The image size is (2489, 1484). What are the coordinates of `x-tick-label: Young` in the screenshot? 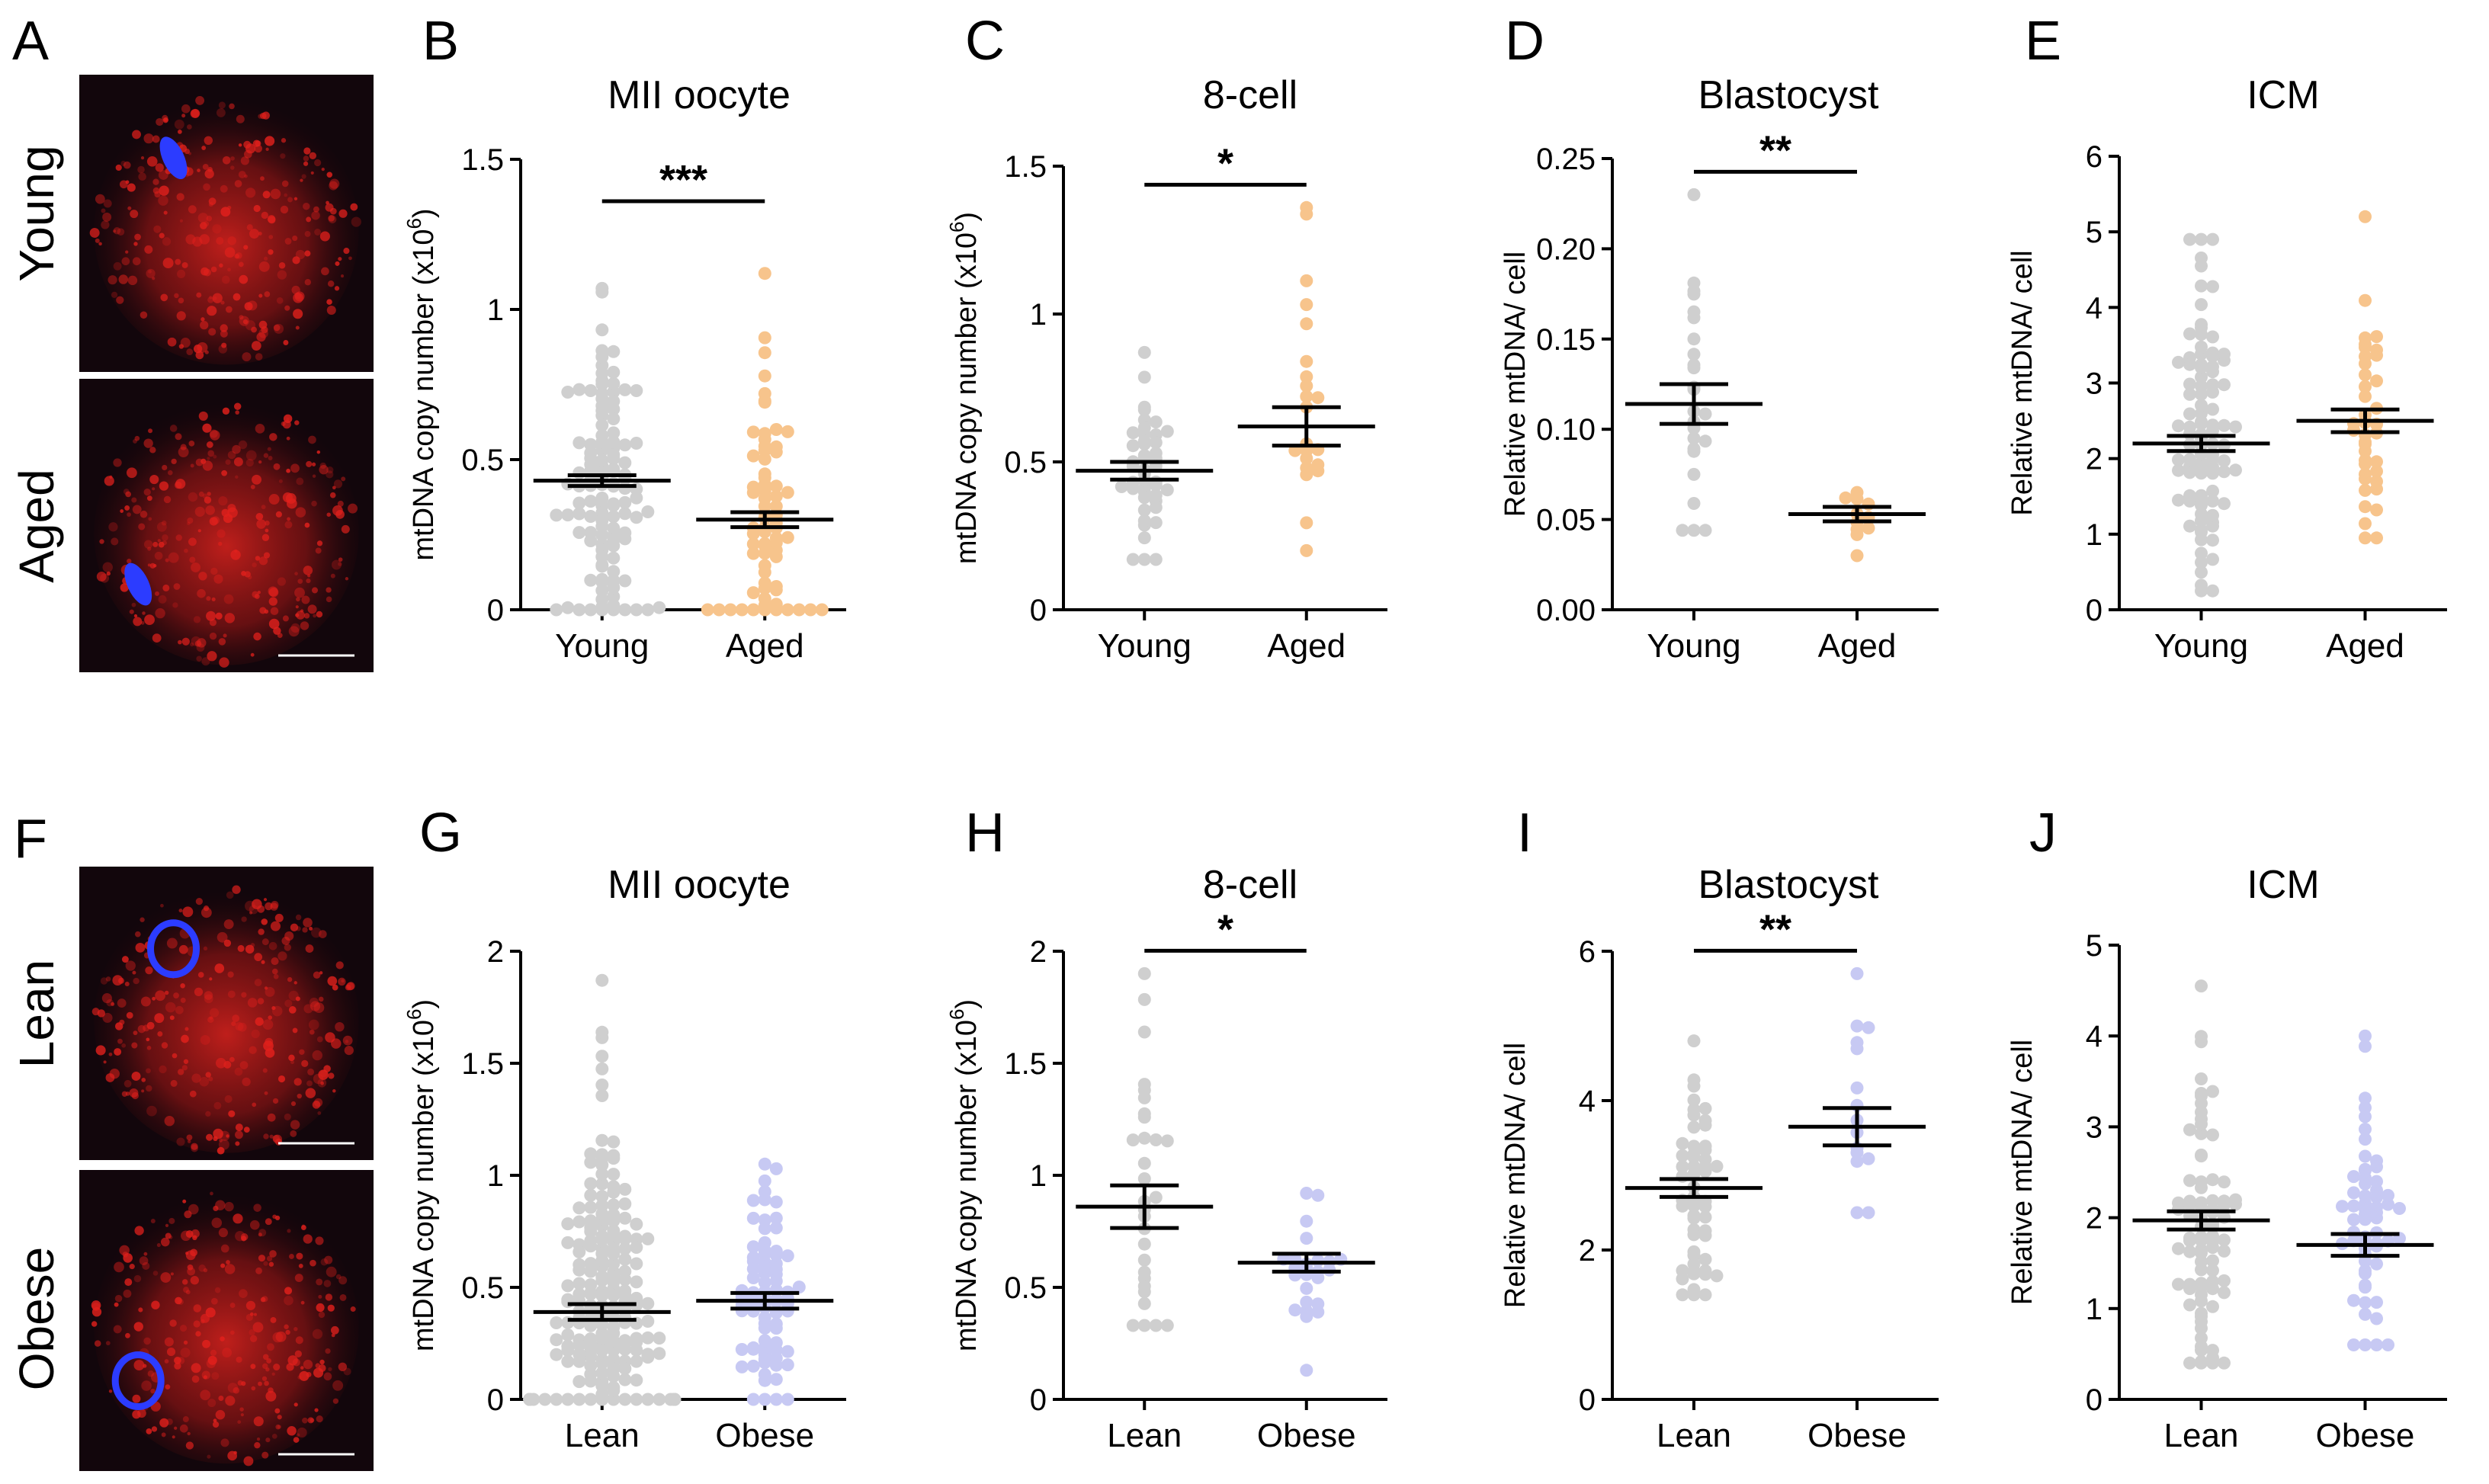 It's located at (1693, 646).